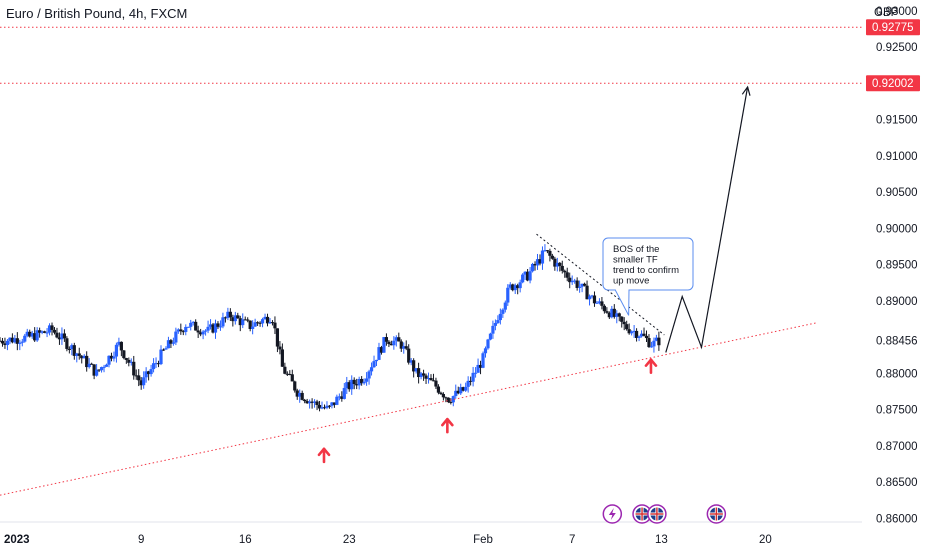 The width and height of the screenshot is (932, 550). What do you see at coordinates (746, 90) in the screenshot?
I see `projection-arrowhead` at bounding box center [746, 90].